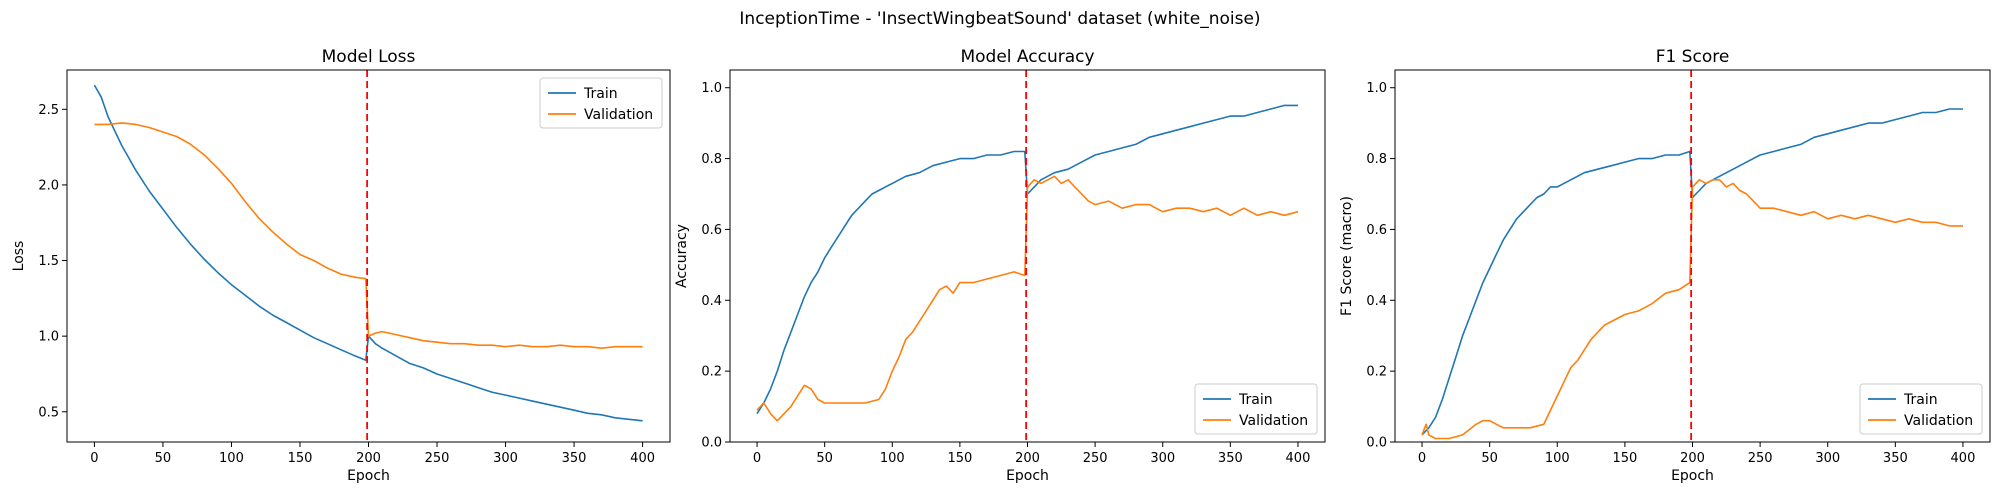  I want to click on loss-chart-title: Model Loss, so click(369, 57).